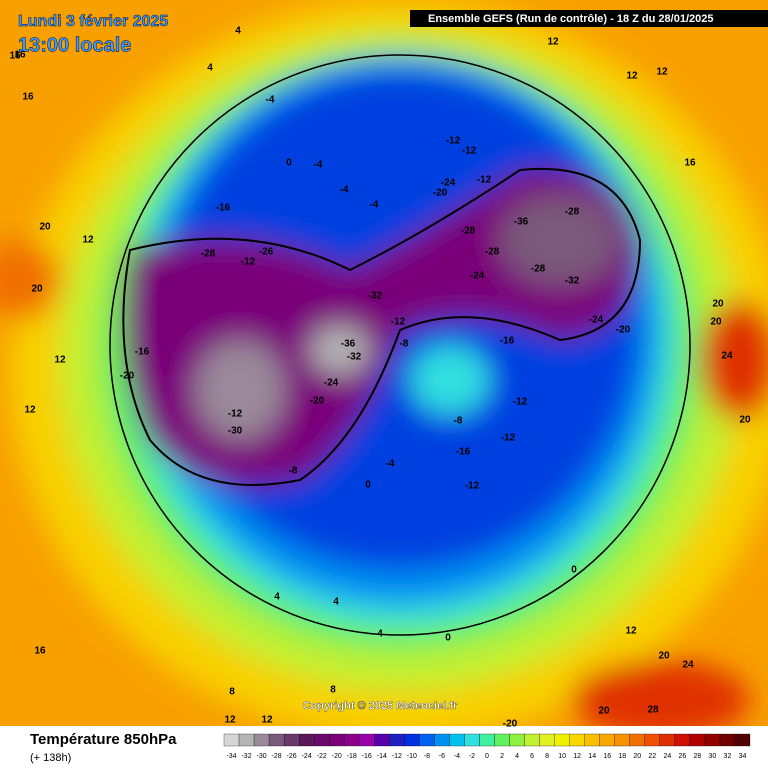 This screenshot has width=768, height=773. I want to click on legend-label: -2, so click(472, 756).